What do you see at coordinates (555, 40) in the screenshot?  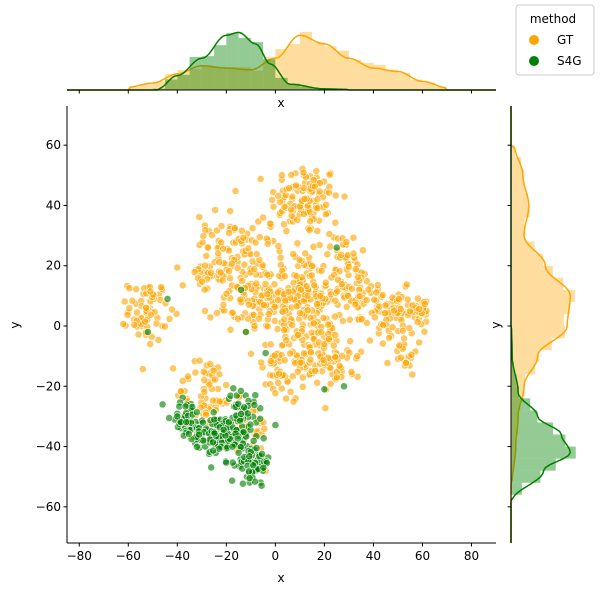 I see `legend: method GT S4G` at bounding box center [555, 40].